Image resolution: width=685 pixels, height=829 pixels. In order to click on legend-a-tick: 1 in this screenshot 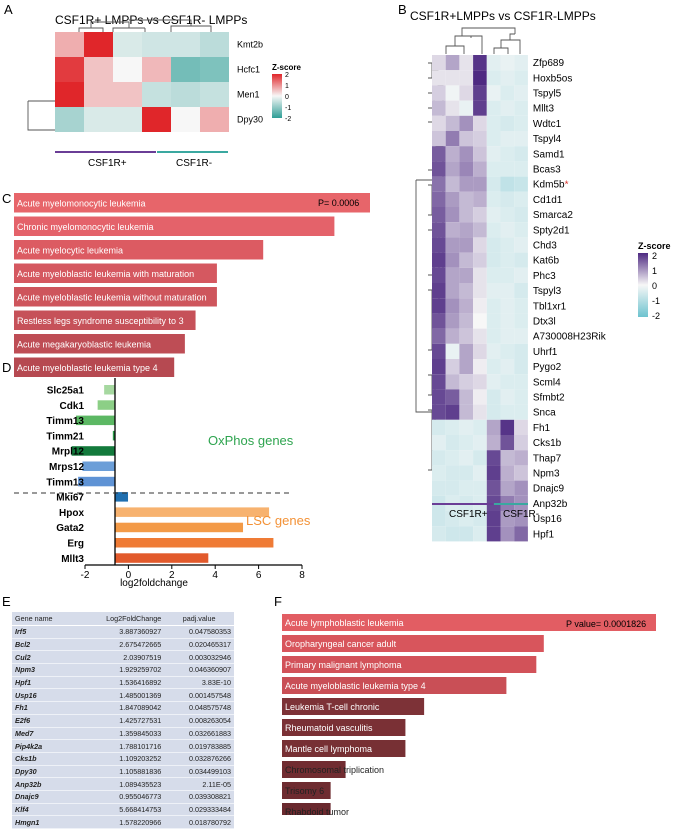, I will do `click(287, 86)`.